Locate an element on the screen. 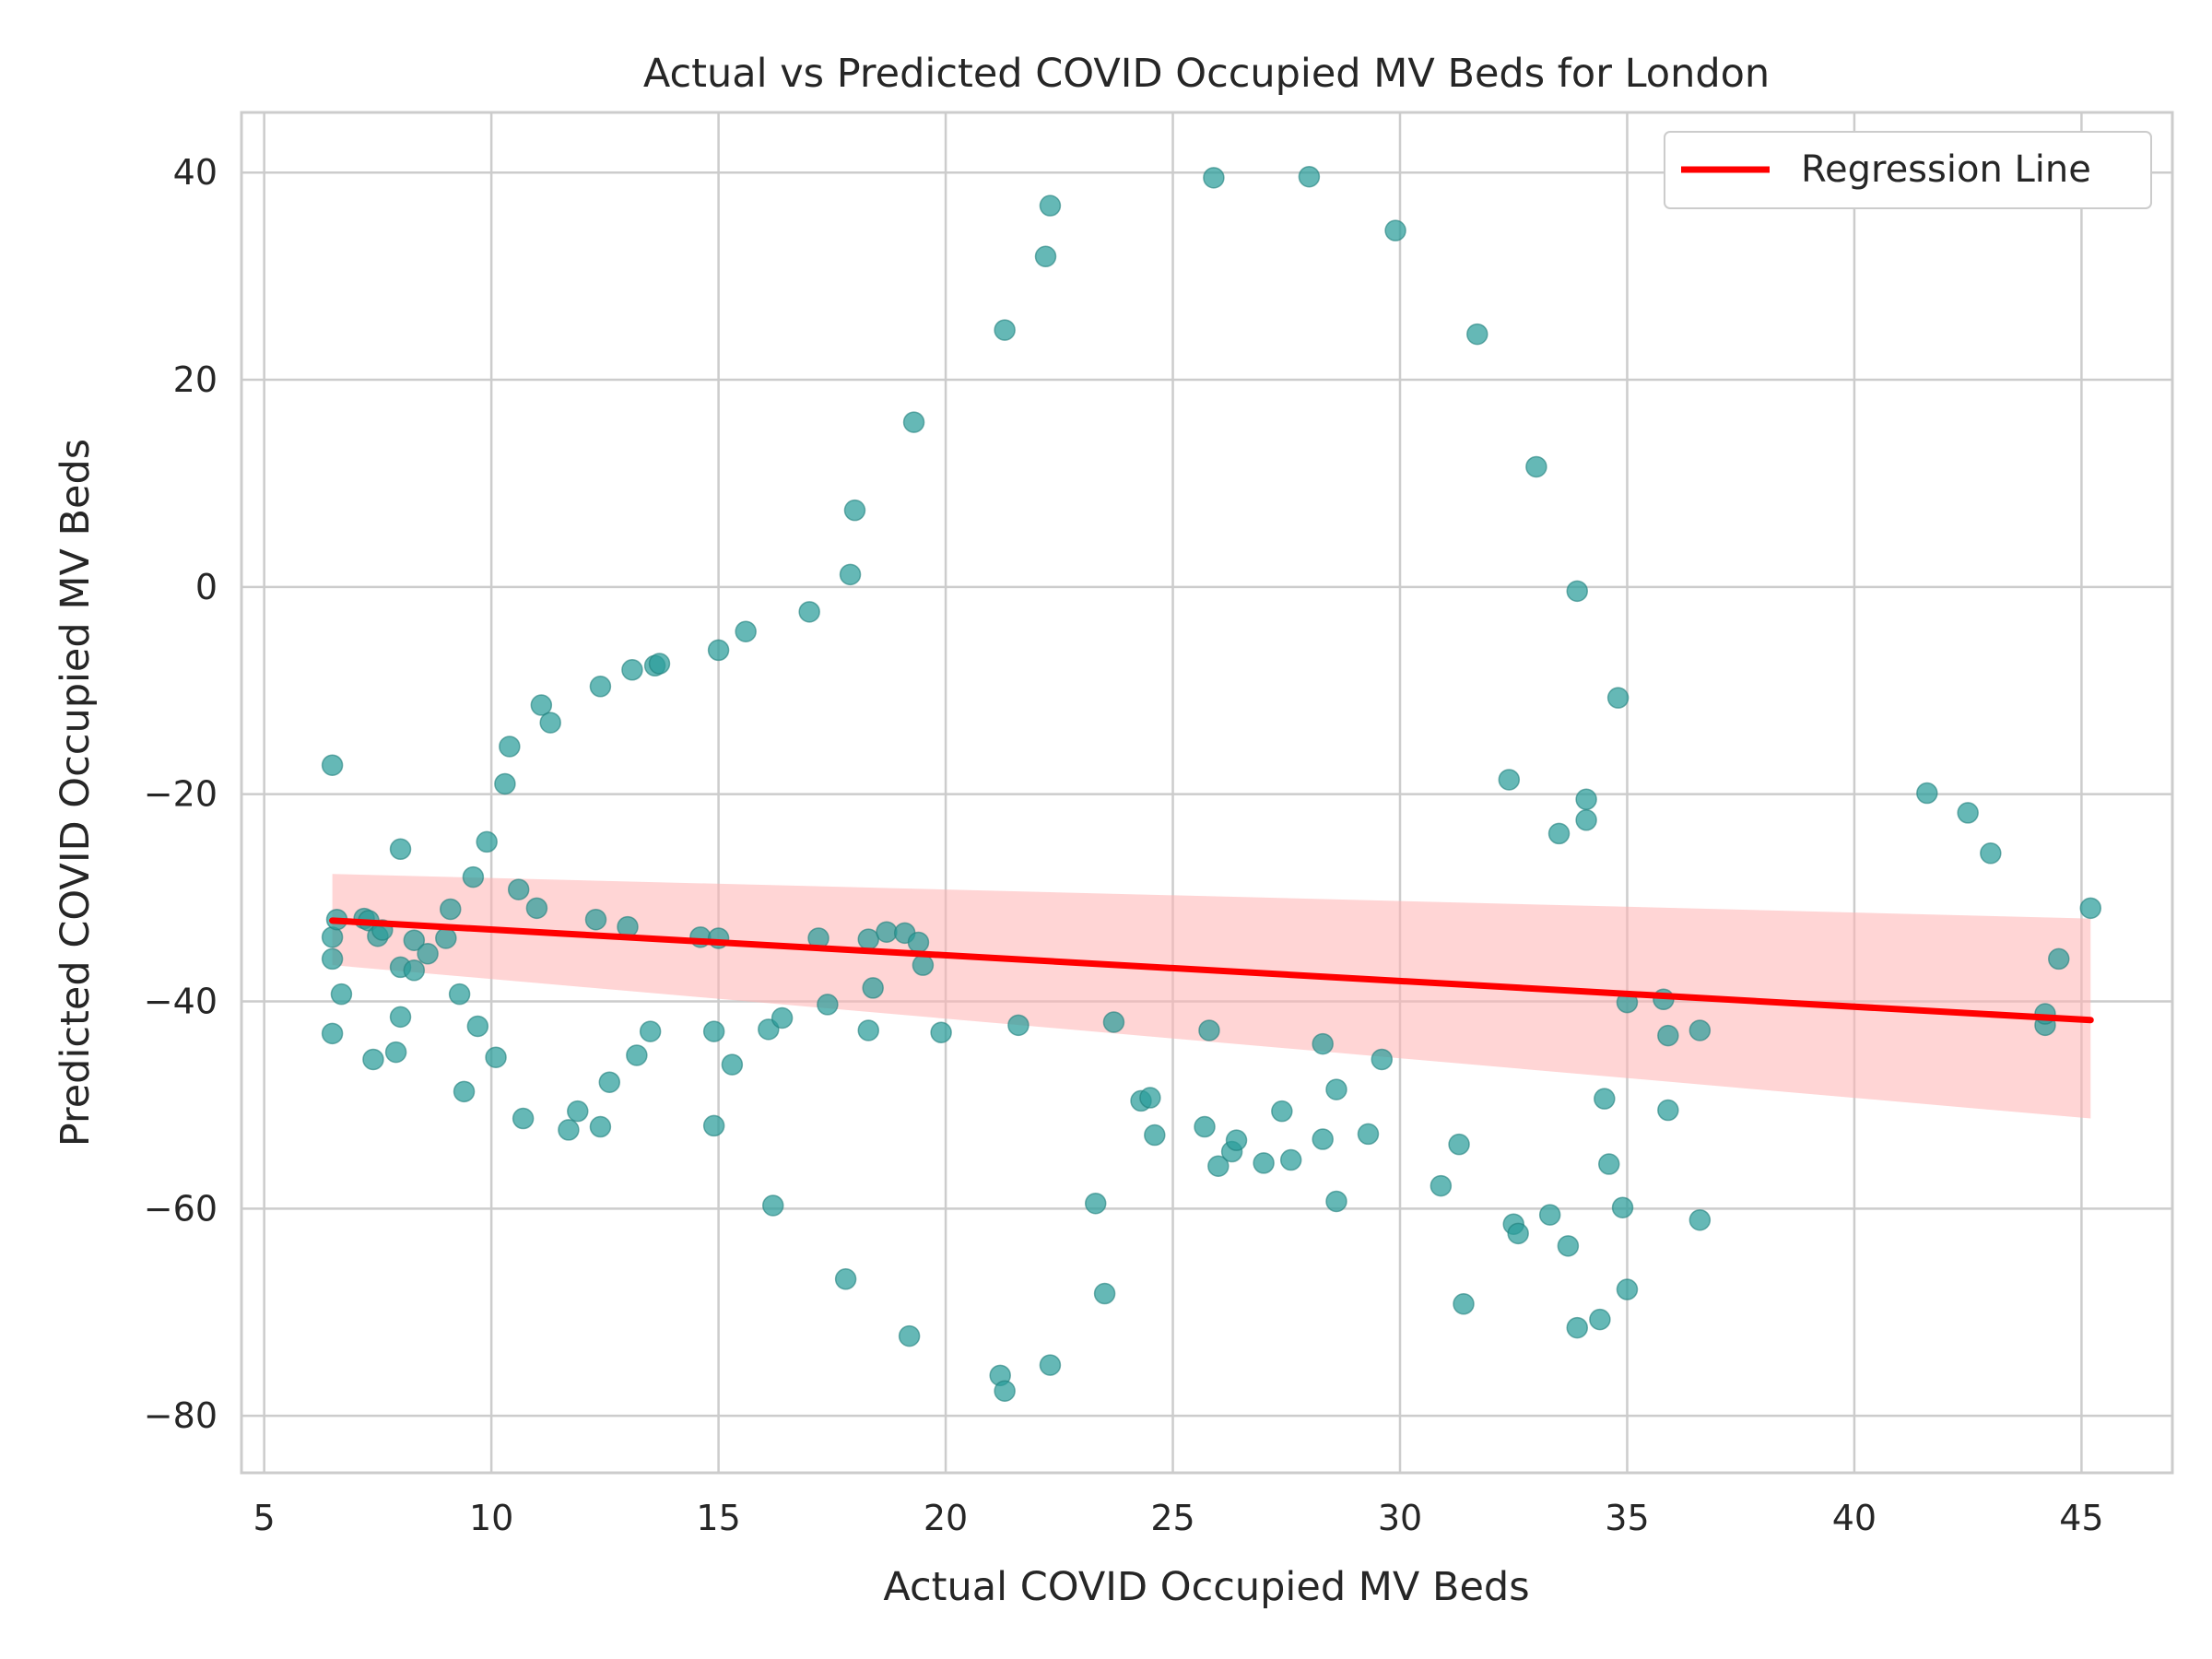 The image size is (2212, 1659). y-axis-title: Predicted COVID Occupied MV Beds is located at coordinates (76, 793).